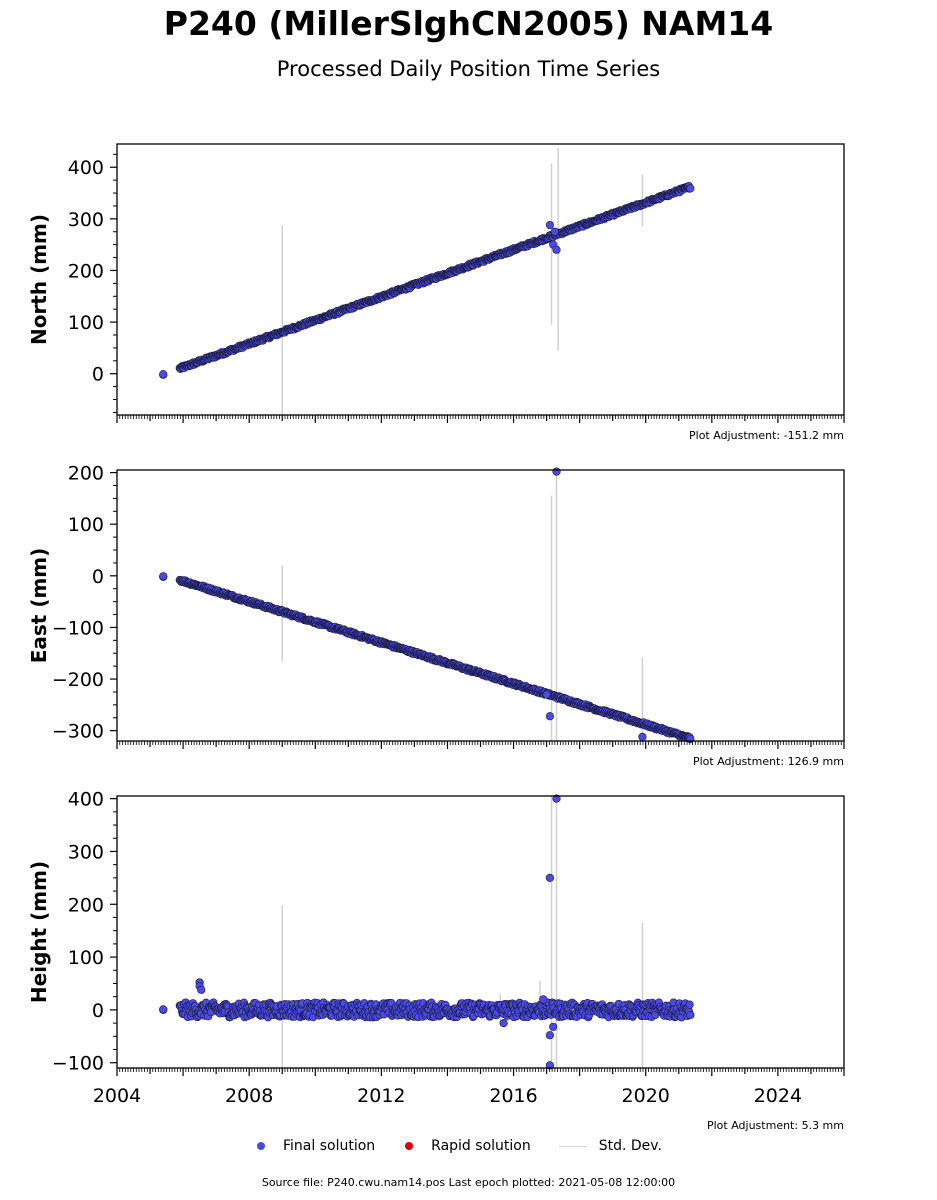  Describe the element at coordinates (766, 435) in the screenshot. I see `north-plot-adjustment: Plot Adjustment: -151.2 mm` at that location.